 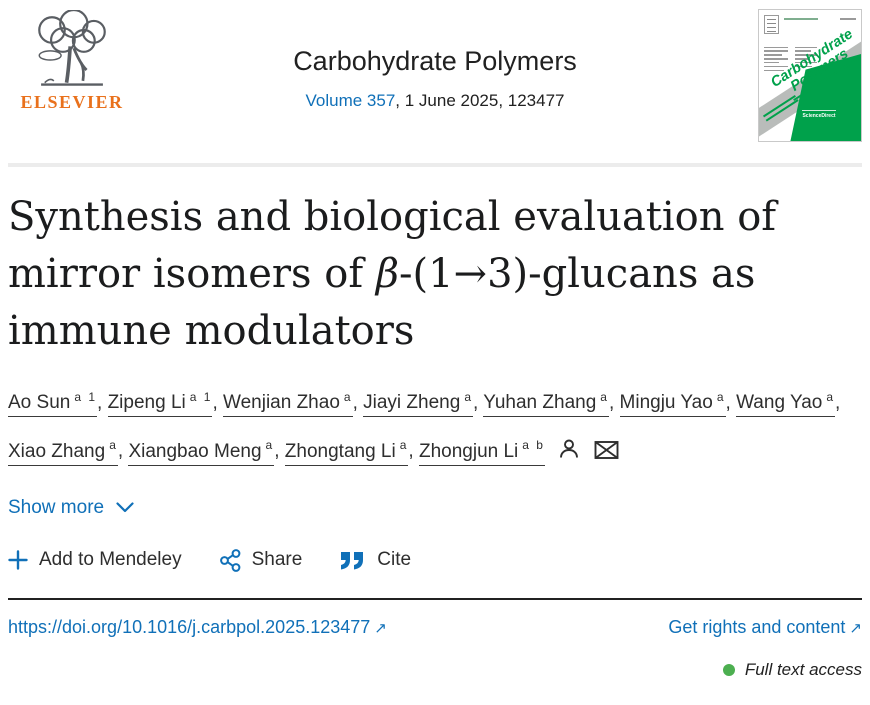 I want to click on show-more-button: Show more, so click(x=71, y=508).